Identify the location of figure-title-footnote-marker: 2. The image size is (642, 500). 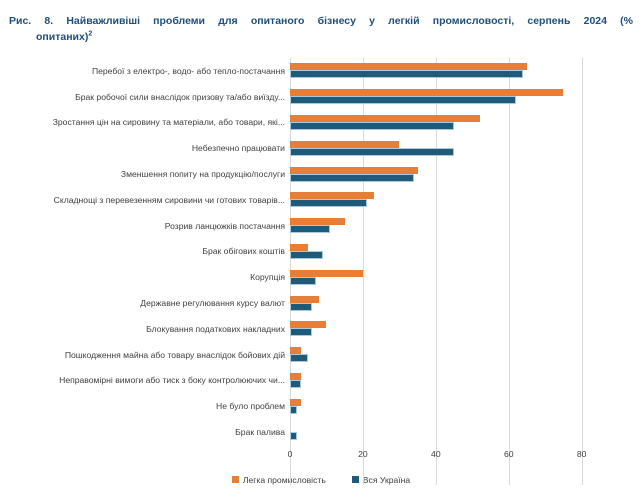
(90, 34).